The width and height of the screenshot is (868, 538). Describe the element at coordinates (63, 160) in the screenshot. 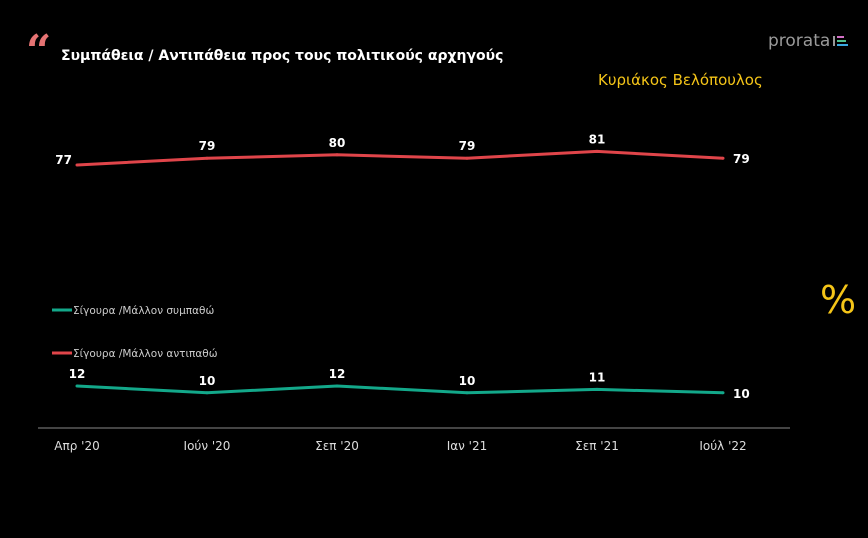

I see `data-label: 77` at that location.